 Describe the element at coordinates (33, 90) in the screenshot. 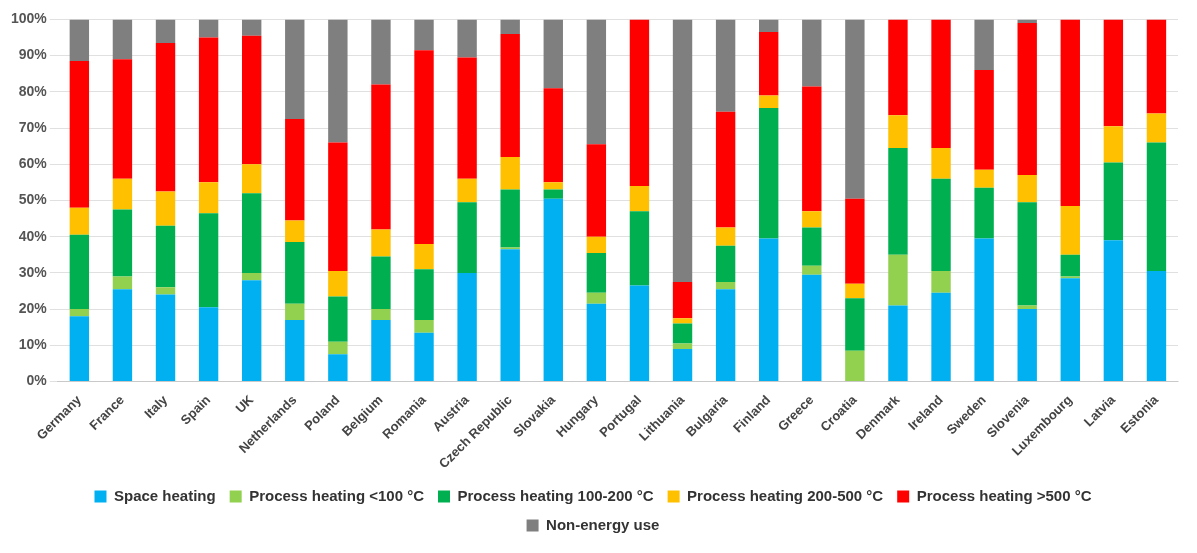

I see `y-tick-label: 80%` at that location.